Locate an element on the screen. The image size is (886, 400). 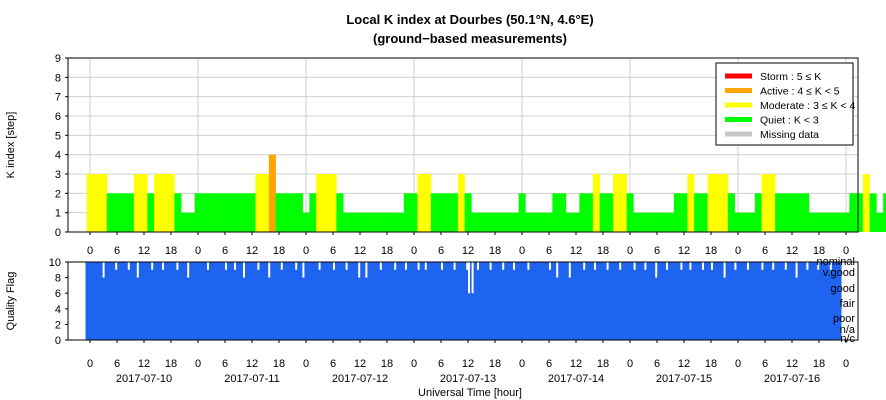
date-label: 2017-07-15 is located at coordinates (684, 379).